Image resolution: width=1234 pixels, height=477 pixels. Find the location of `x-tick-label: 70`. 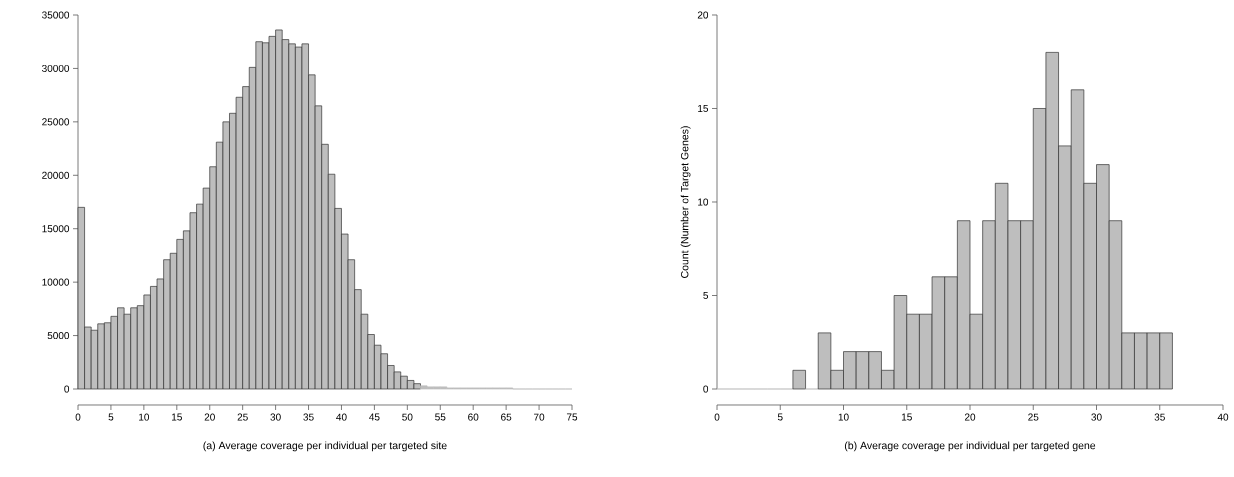

x-tick-label: 70 is located at coordinates (539, 417).